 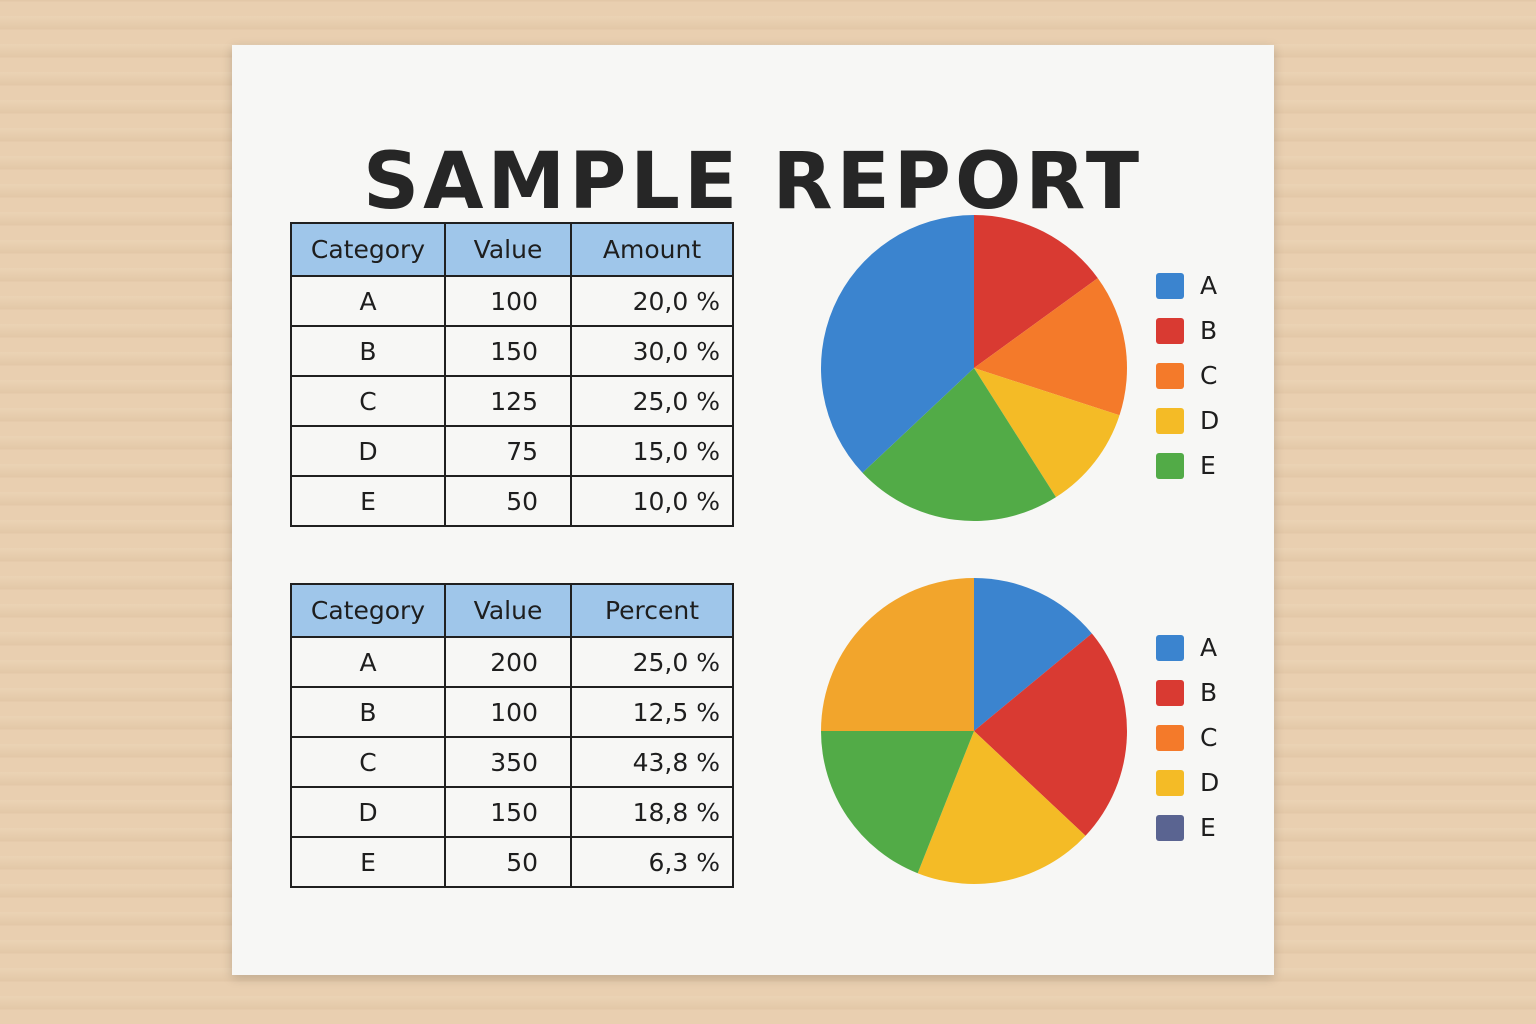 I want to click on table-row: D 75 15,0 %, so click(x=512, y=451).